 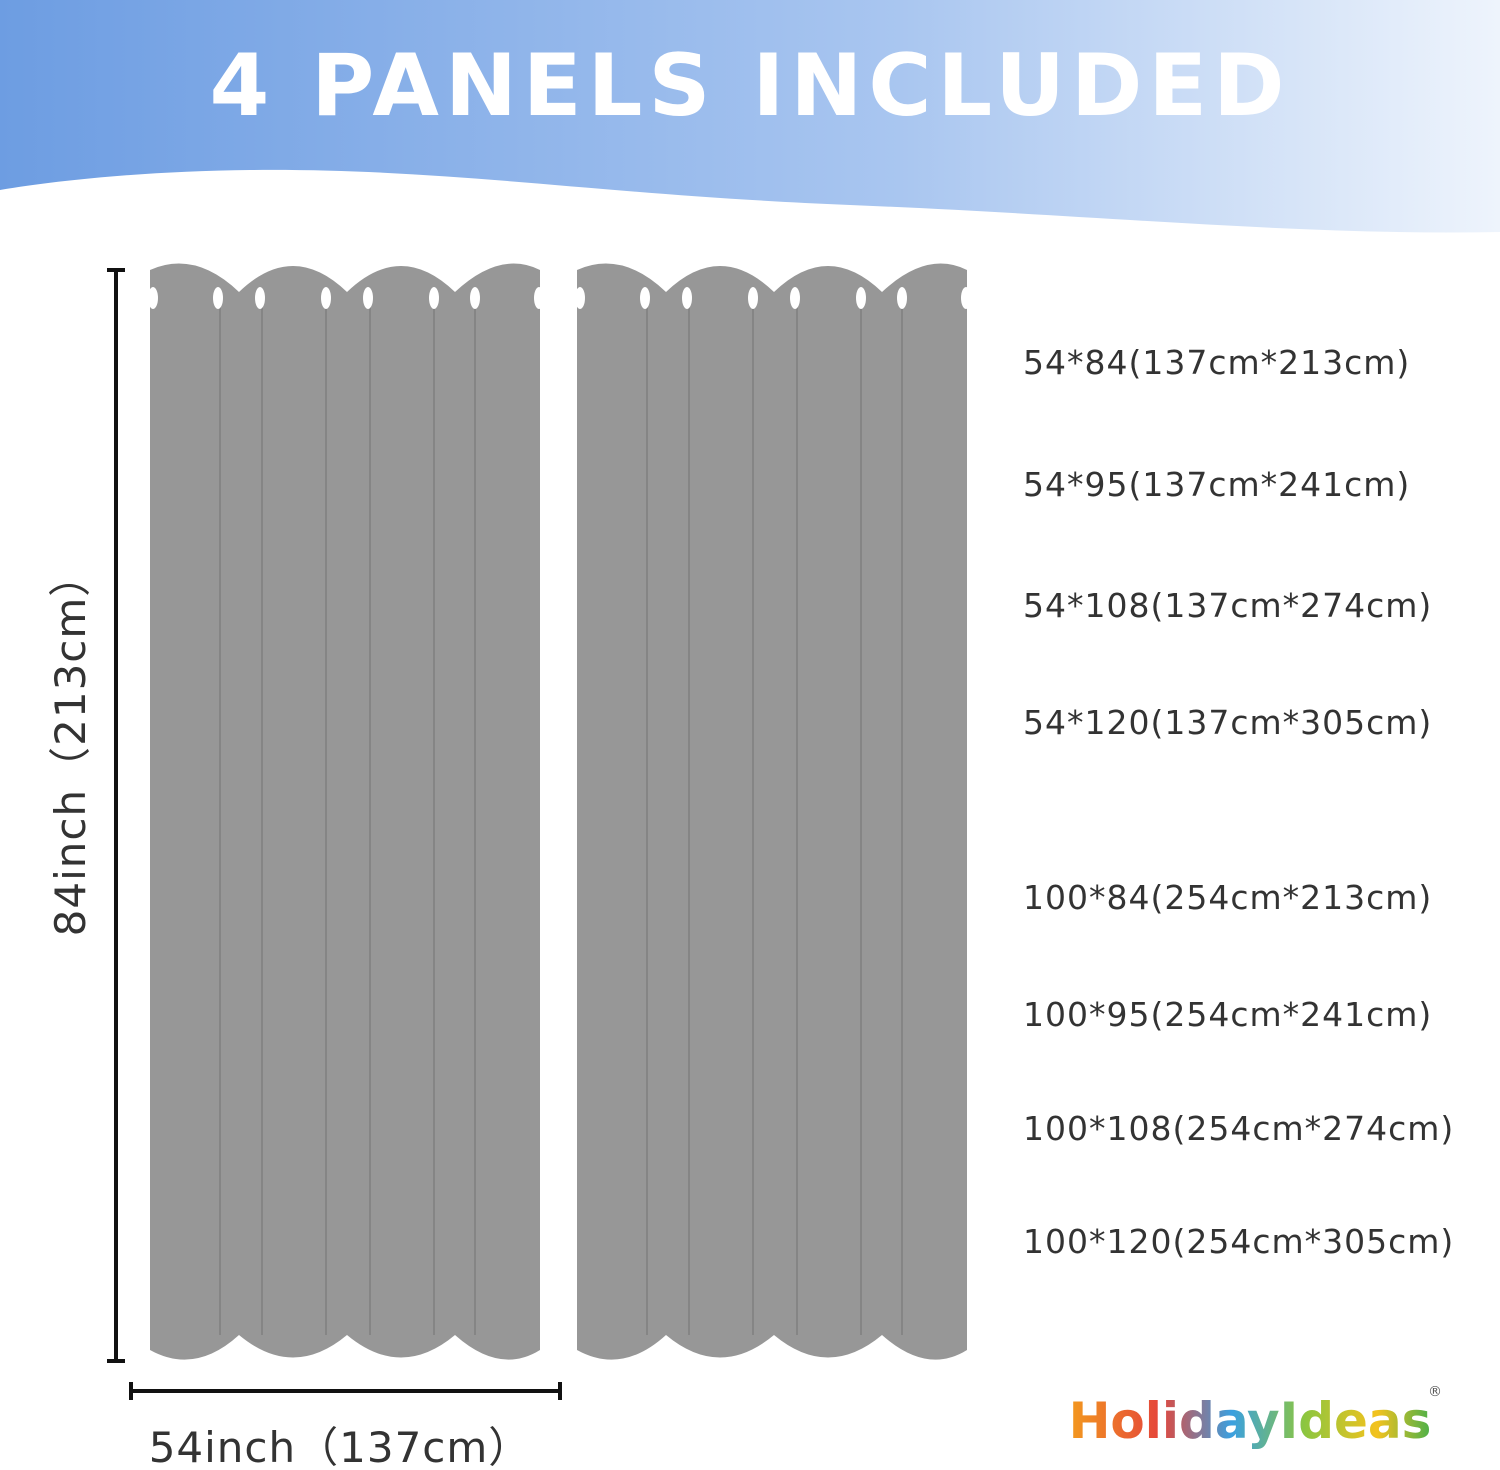 What do you see at coordinates (70, 745) in the screenshot?
I see `height-label: 84inch（213cm）` at bounding box center [70, 745].